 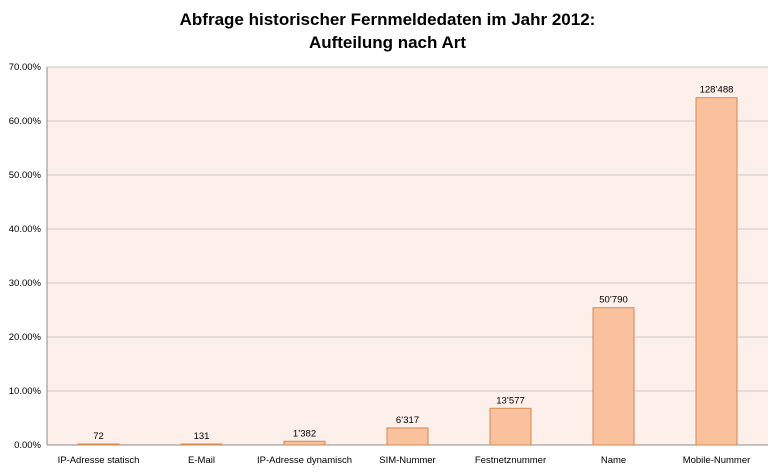 I want to click on x-category-label: IP-Adresse statisch, so click(x=99, y=460).